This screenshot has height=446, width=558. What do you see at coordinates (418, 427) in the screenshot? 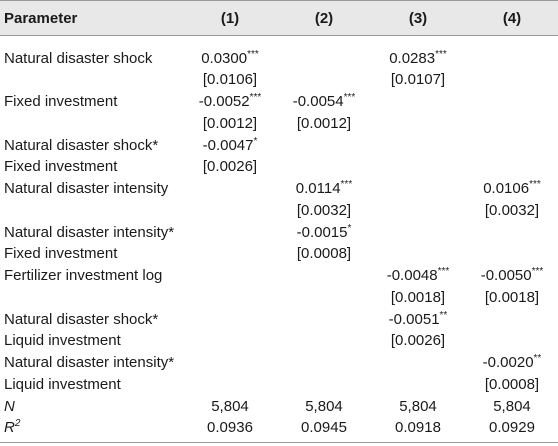
I see `r2-c3: 0.0918` at bounding box center [418, 427].